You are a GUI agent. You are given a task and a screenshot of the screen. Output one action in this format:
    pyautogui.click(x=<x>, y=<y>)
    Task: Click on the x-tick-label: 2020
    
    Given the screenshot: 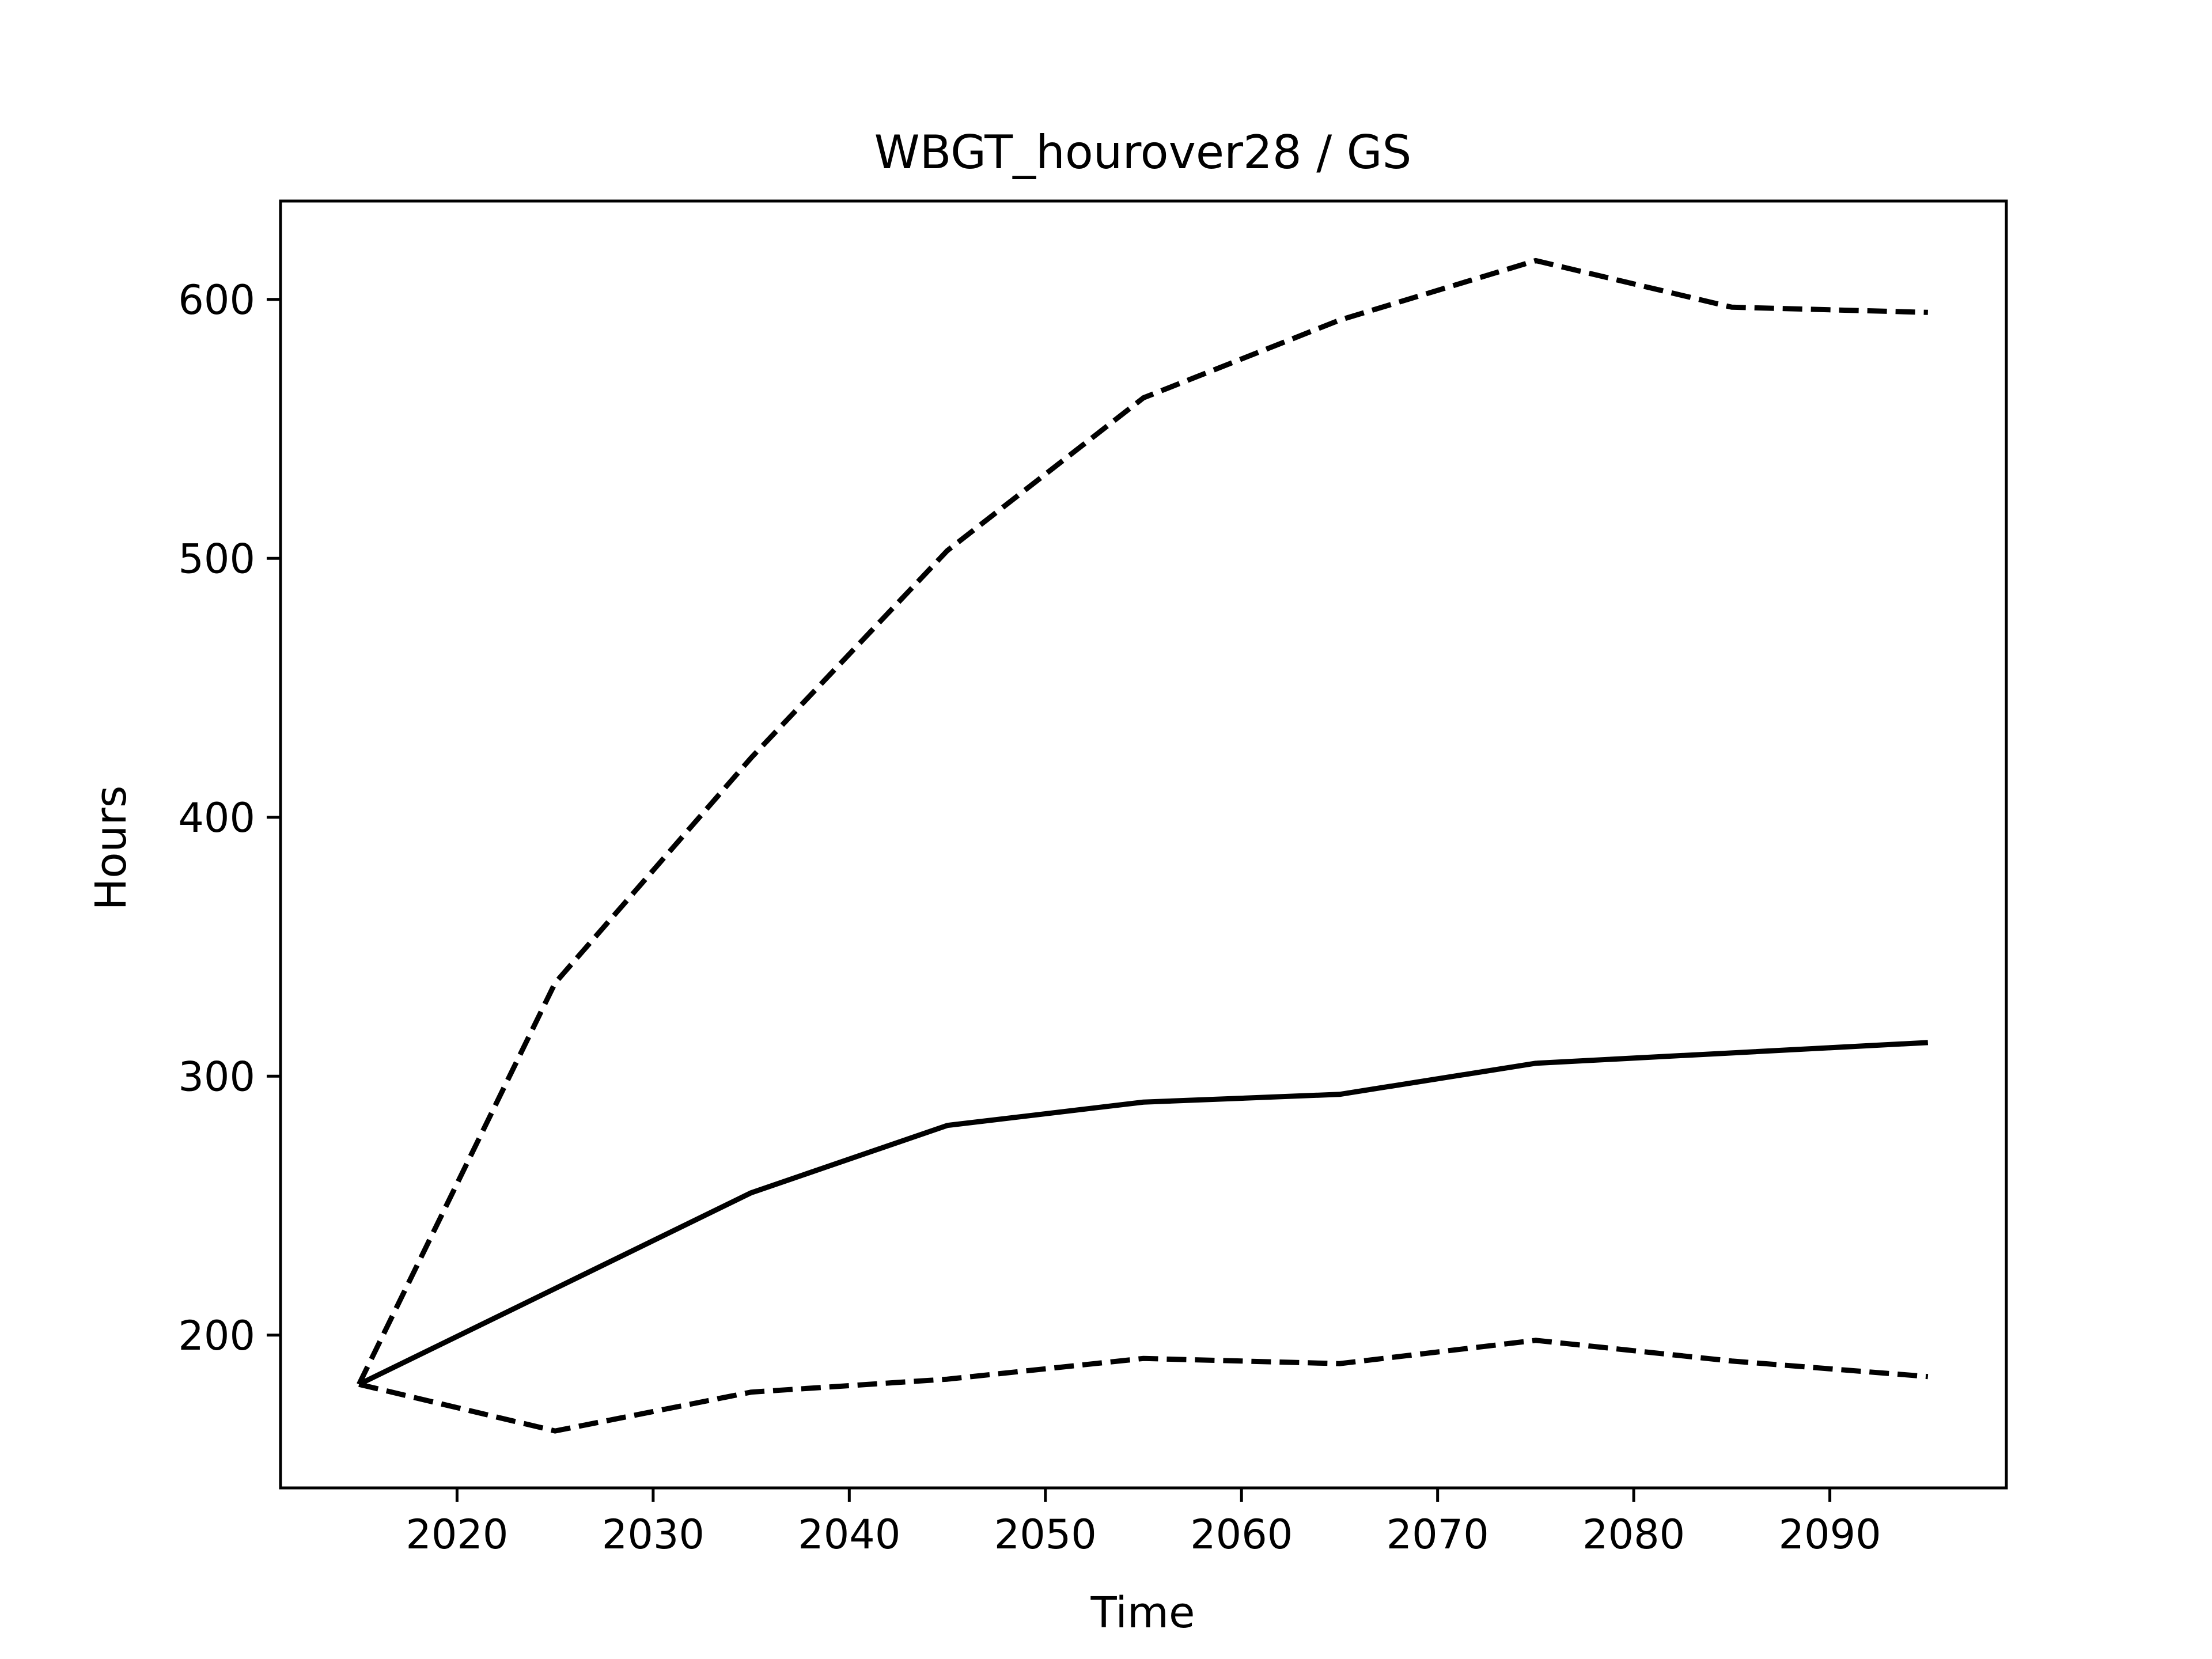 What is the action you would take?
    pyautogui.click(x=457, y=1534)
    